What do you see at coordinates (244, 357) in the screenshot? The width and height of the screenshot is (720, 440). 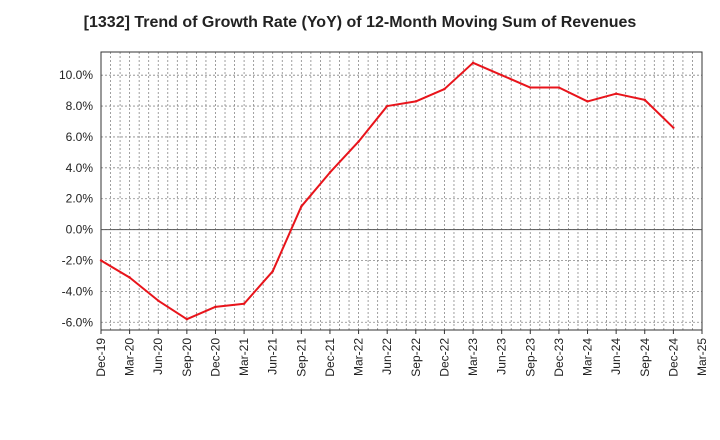 I see `x-tick-label: Mar-21` at bounding box center [244, 357].